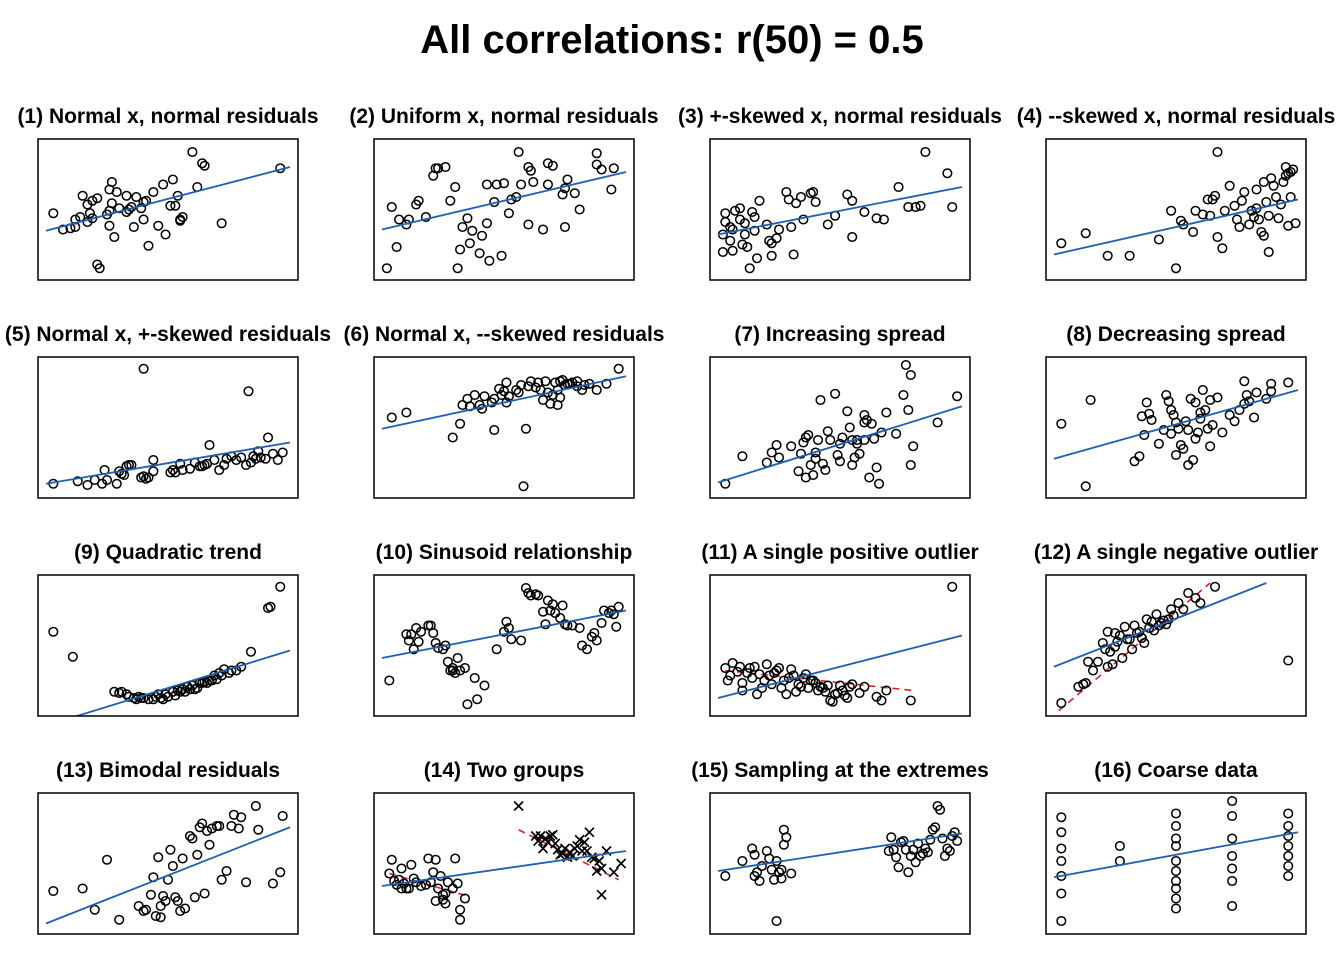  What do you see at coordinates (1176, 116) in the screenshot?
I see `panel-title: (4) --skewed x, normal residuals` at bounding box center [1176, 116].